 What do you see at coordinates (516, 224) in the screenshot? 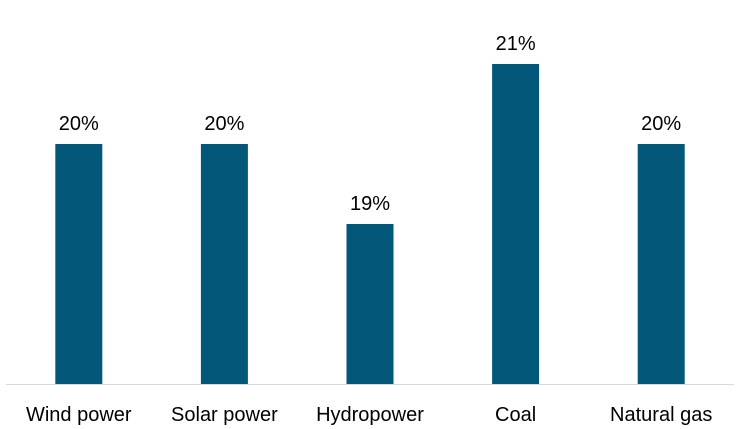
I see `bar-coal` at bounding box center [516, 224].